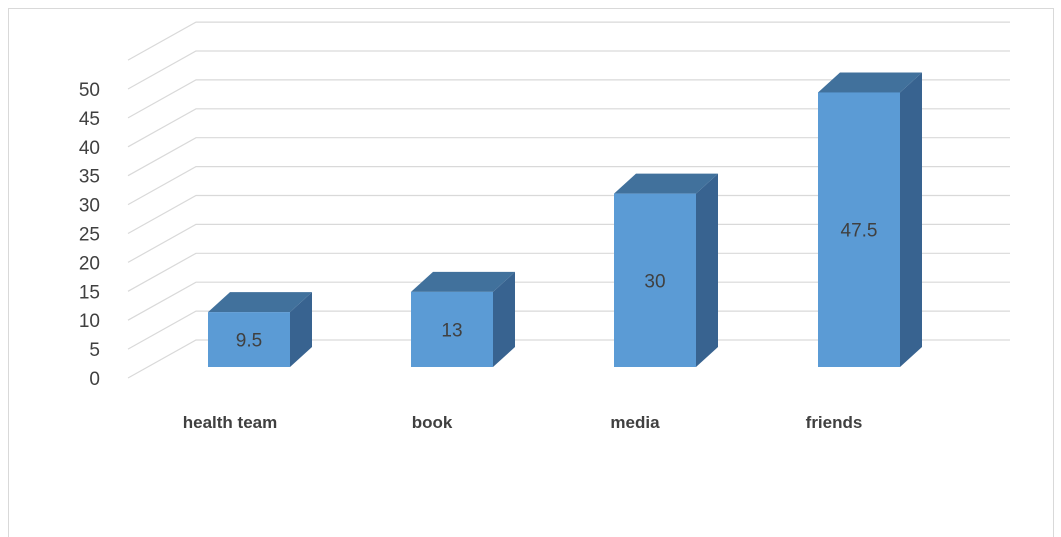  I want to click on data-labels: 9.5 13 30 47.5, so click(557, 286).